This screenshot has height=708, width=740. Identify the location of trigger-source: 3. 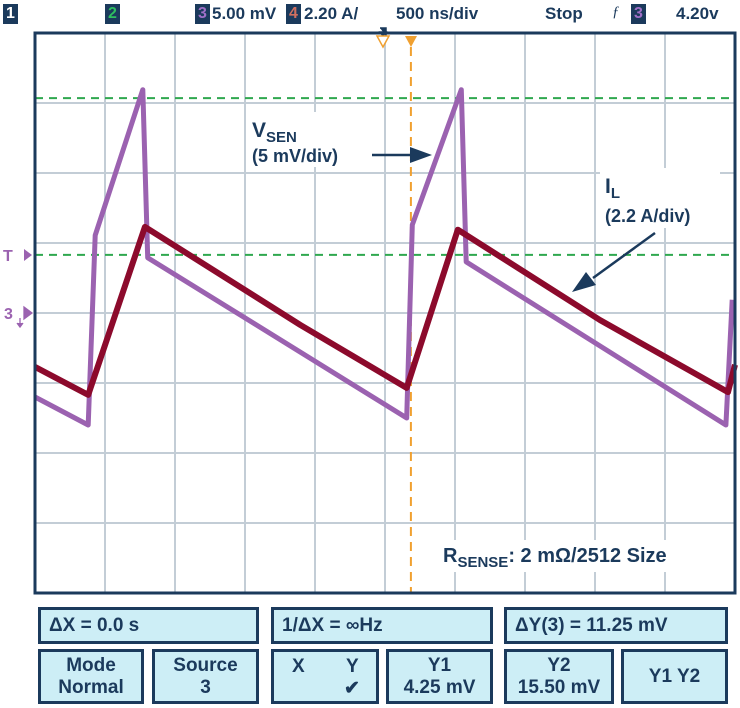
(638, 14).